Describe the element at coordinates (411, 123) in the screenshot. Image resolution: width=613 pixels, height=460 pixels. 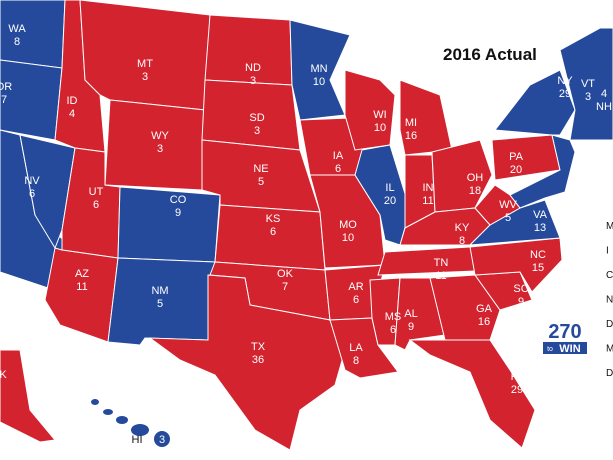
I see `state-abbr: MI` at that location.